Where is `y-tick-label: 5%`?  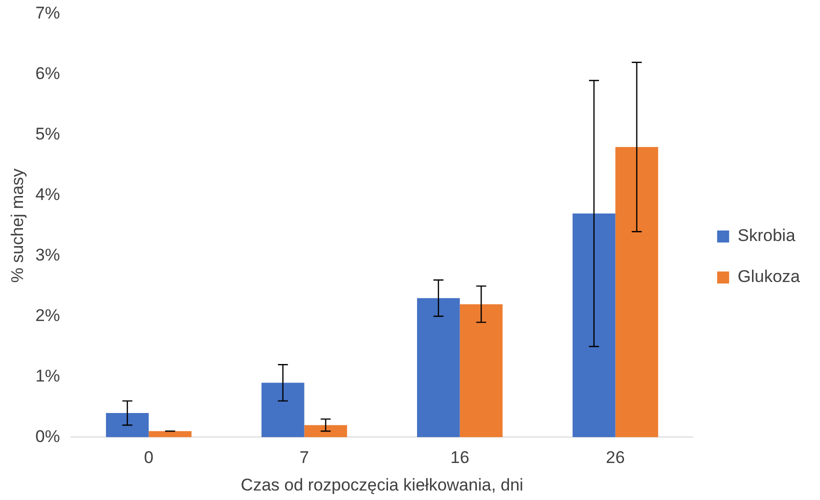 y-tick-label: 5% is located at coordinates (47, 134).